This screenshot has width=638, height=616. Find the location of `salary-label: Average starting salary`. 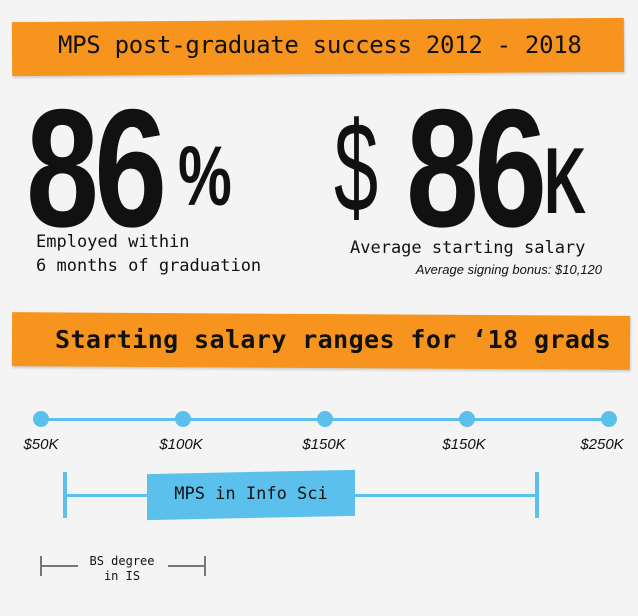

salary-label: Average starting salary is located at coordinates (468, 248).